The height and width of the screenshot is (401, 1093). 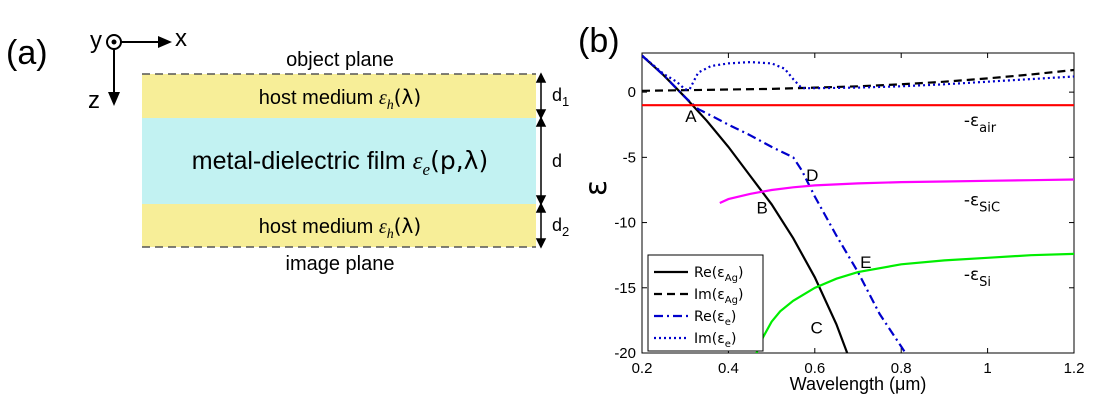 What do you see at coordinates (541, 200) in the screenshot?
I see `d-arrow-down-icon` at bounding box center [541, 200].